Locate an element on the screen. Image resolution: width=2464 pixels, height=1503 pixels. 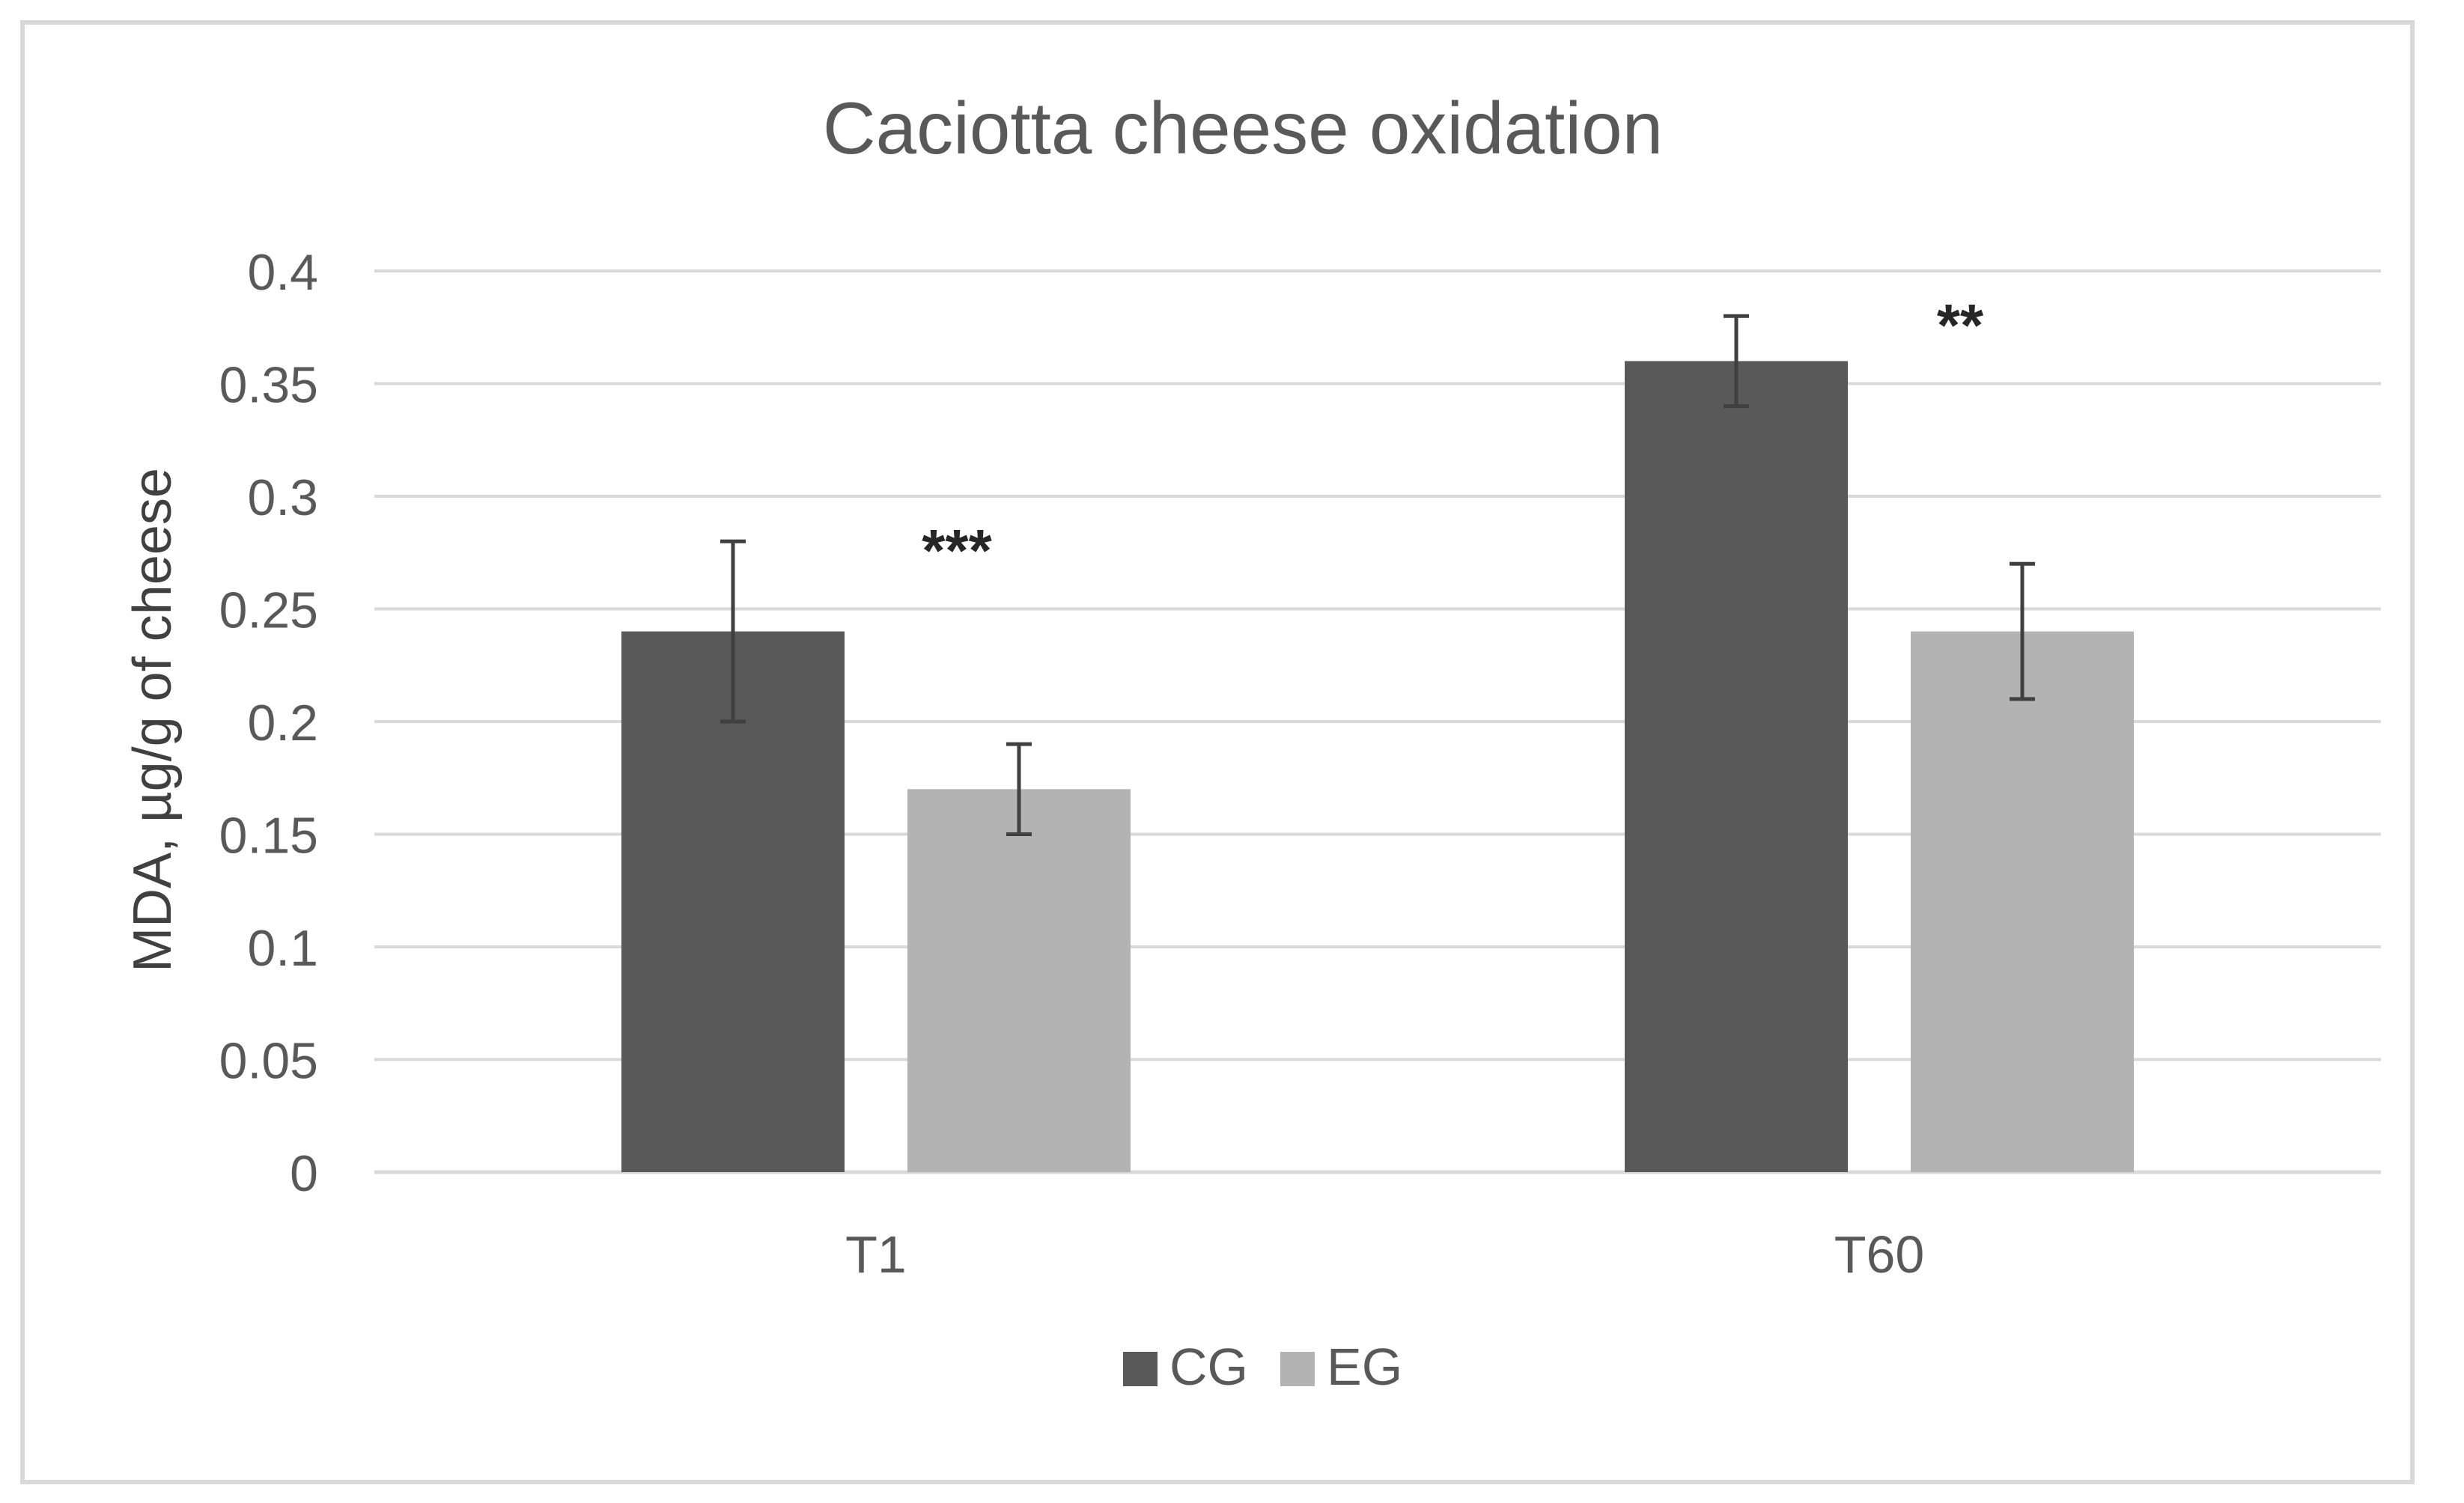
y-axis-label: MDA, µg/g of cheese is located at coordinates (153, 720).